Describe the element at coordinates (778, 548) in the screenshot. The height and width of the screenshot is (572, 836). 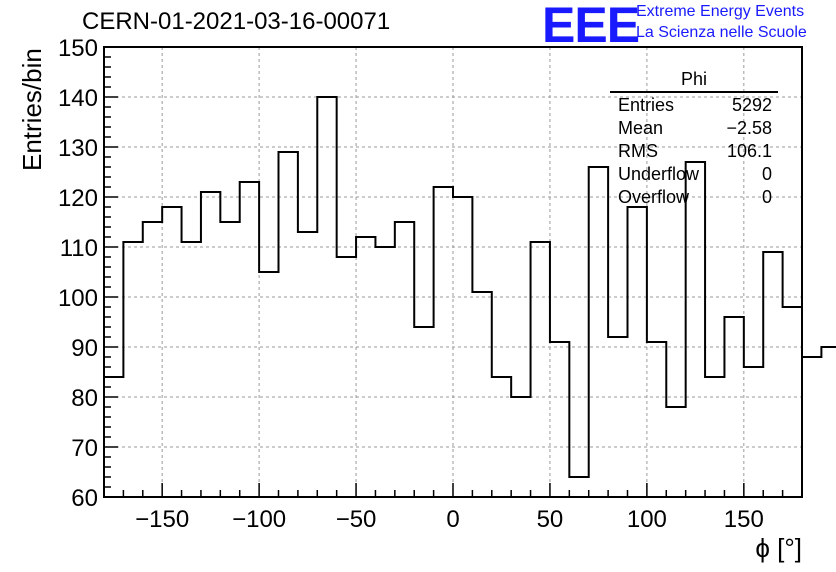
I see `x-axis-label: ϕ [°]` at that location.